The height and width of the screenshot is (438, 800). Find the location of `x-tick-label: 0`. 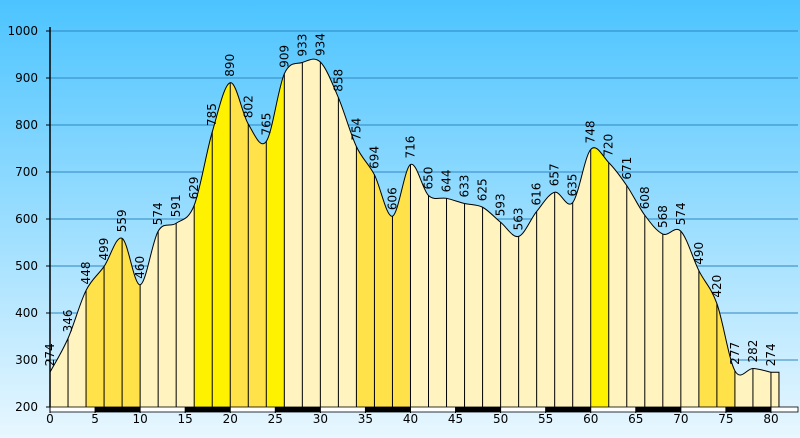

x-tick-label: 0 is located at coordinates (50, 419).